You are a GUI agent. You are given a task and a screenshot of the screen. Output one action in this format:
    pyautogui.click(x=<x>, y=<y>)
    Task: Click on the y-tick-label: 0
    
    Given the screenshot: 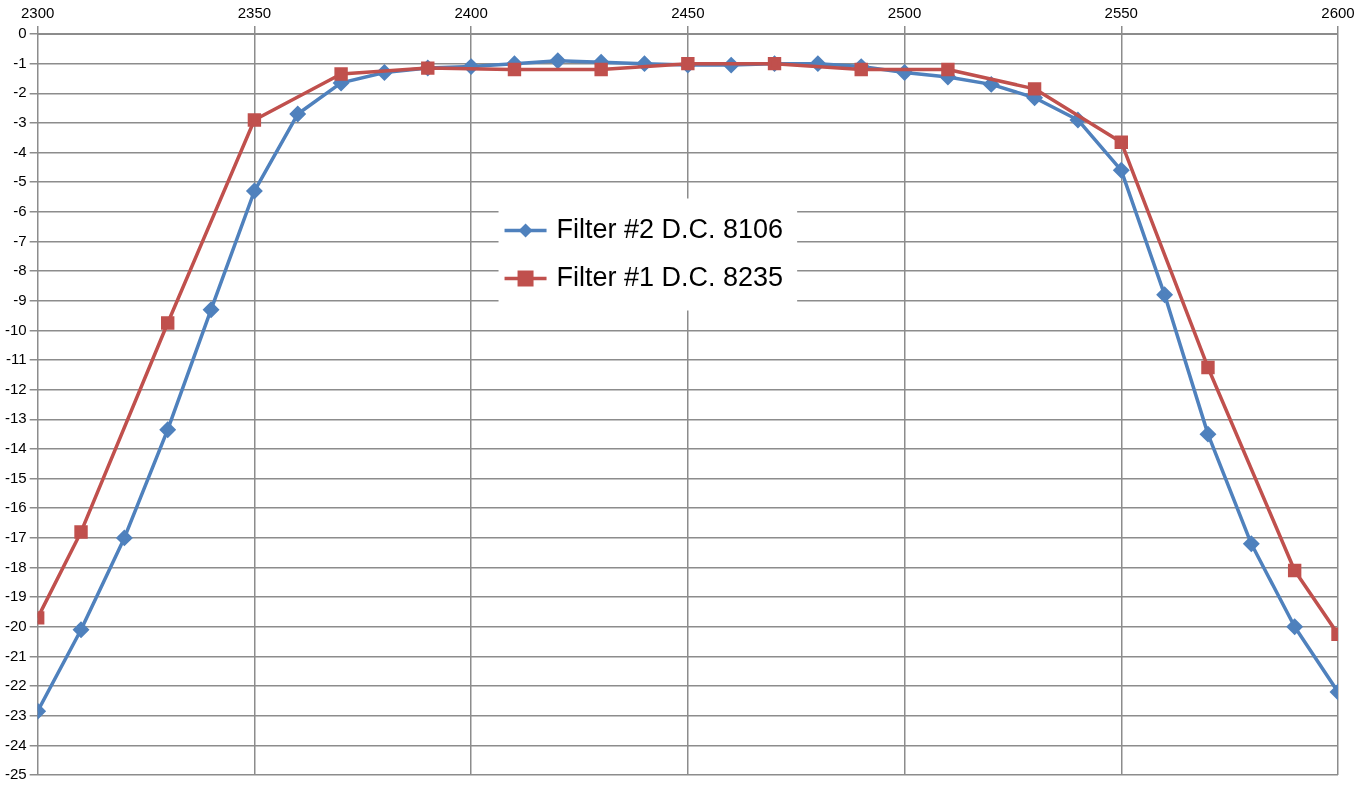 What is the action you would take?
    pyautogui.click(x=22, y=33)
    